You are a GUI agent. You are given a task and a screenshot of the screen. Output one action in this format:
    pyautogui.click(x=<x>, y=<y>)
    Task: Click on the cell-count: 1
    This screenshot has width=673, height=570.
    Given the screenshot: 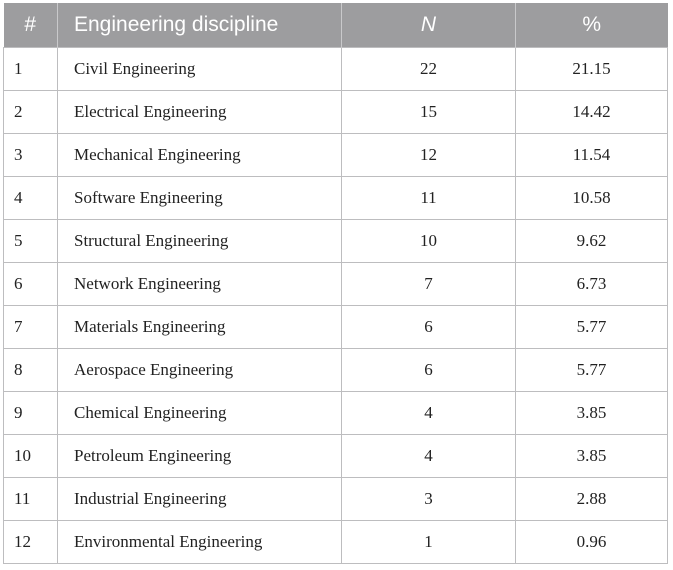 What is the action you would take?
    pyautogui.click(x=428, y=542)
    